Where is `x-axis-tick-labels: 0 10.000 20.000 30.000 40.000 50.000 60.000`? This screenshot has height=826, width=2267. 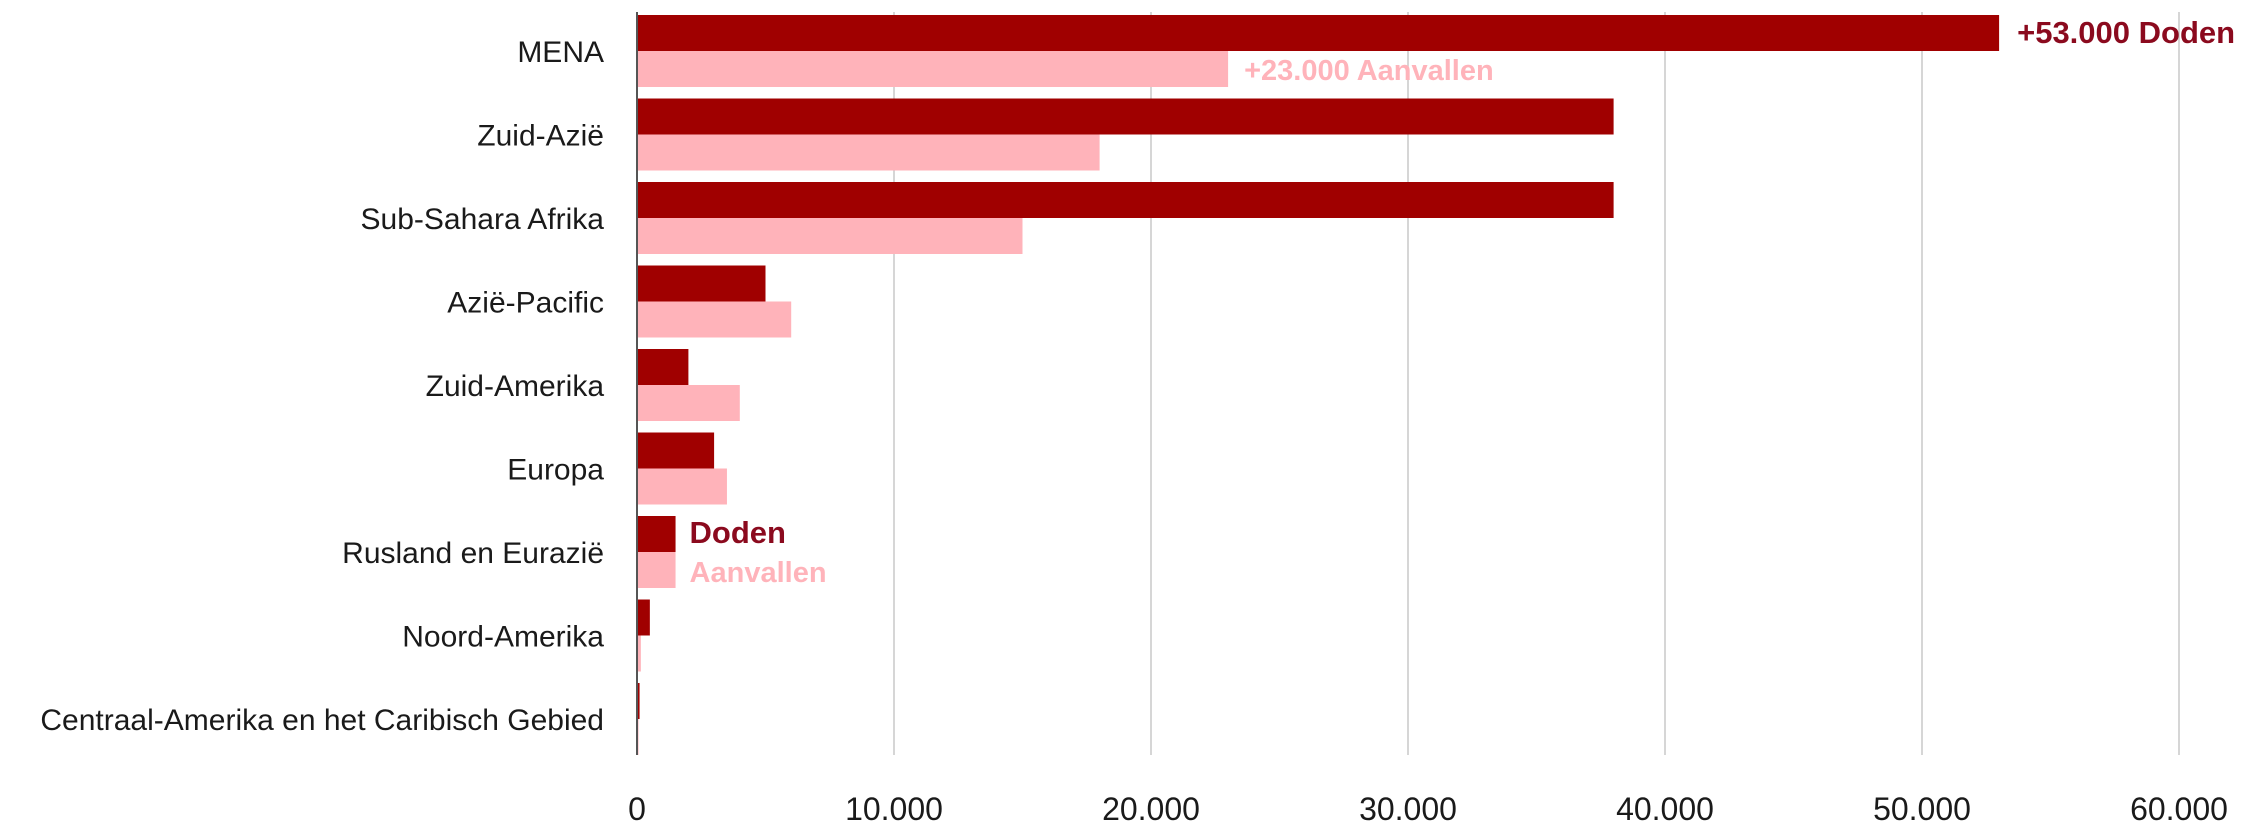
x-axis-tick-labels: 0 10.000 20.000 30.000 40.000 50.000 60.000 is located at coordinates (1428, 808).